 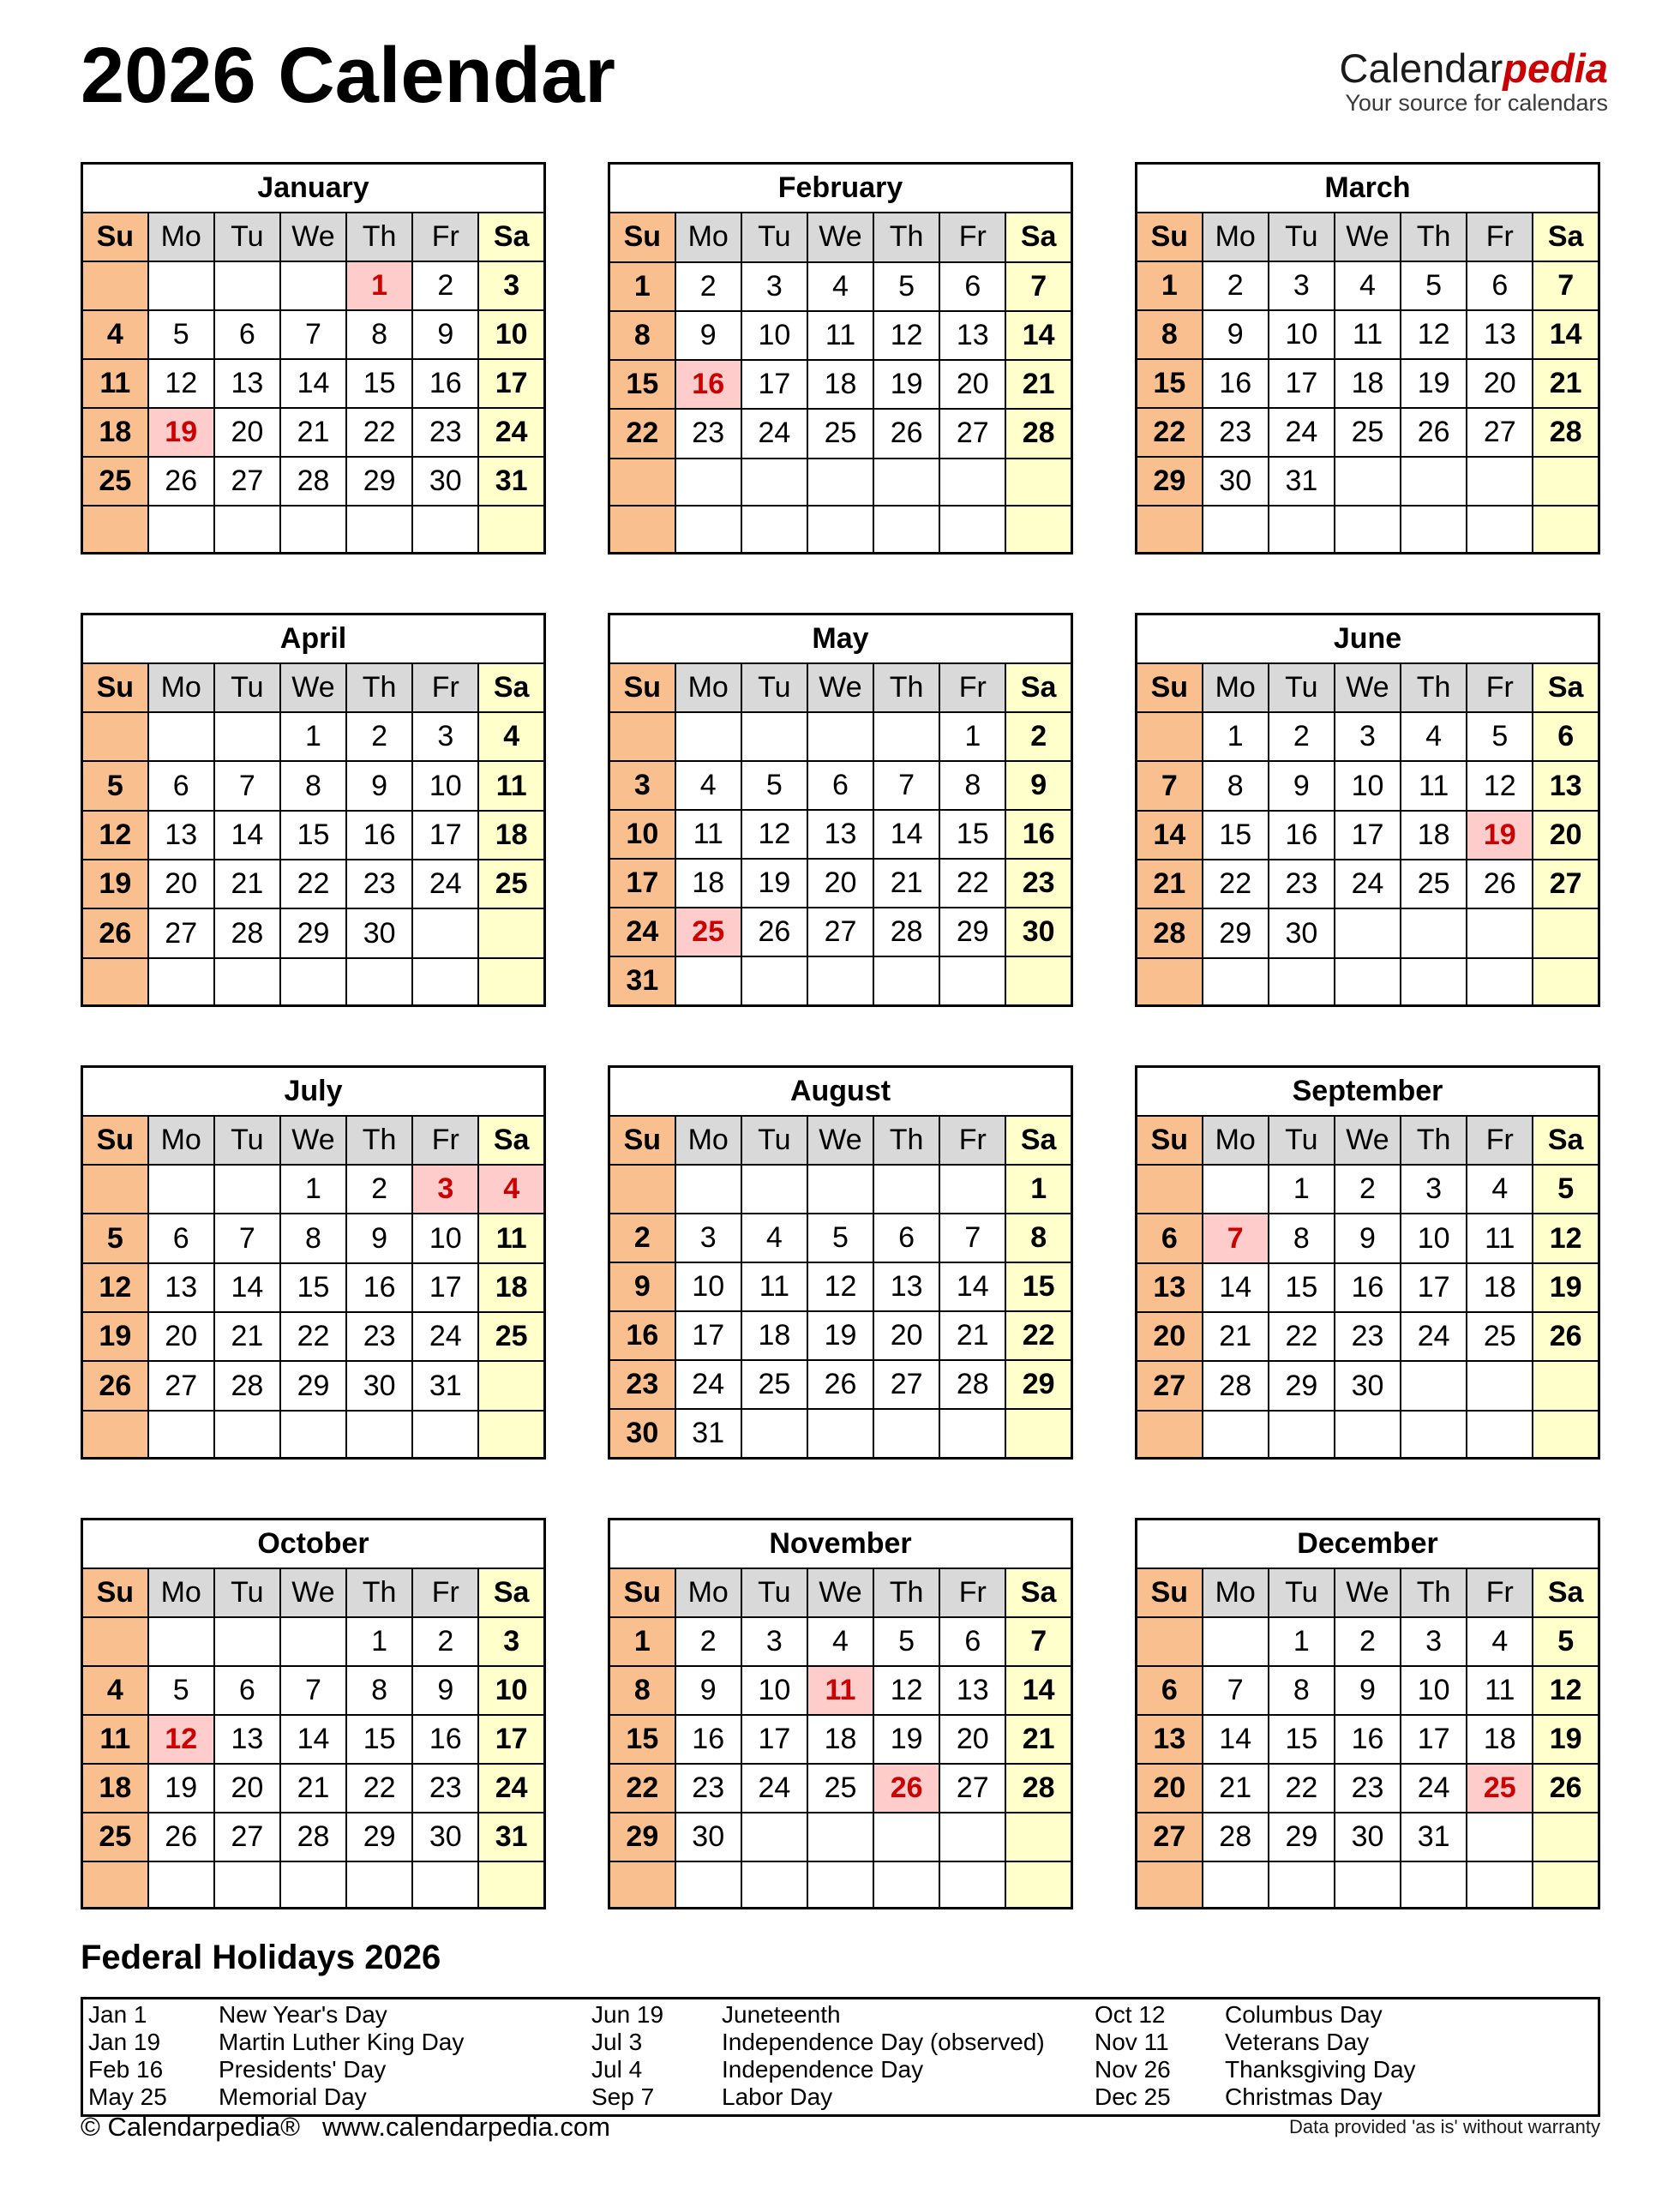 What do you see at coordinates (342, 2042) in the screenshot?
I see `holiday-name: Martin Luther King Day` at bounding box center [342, 2042].